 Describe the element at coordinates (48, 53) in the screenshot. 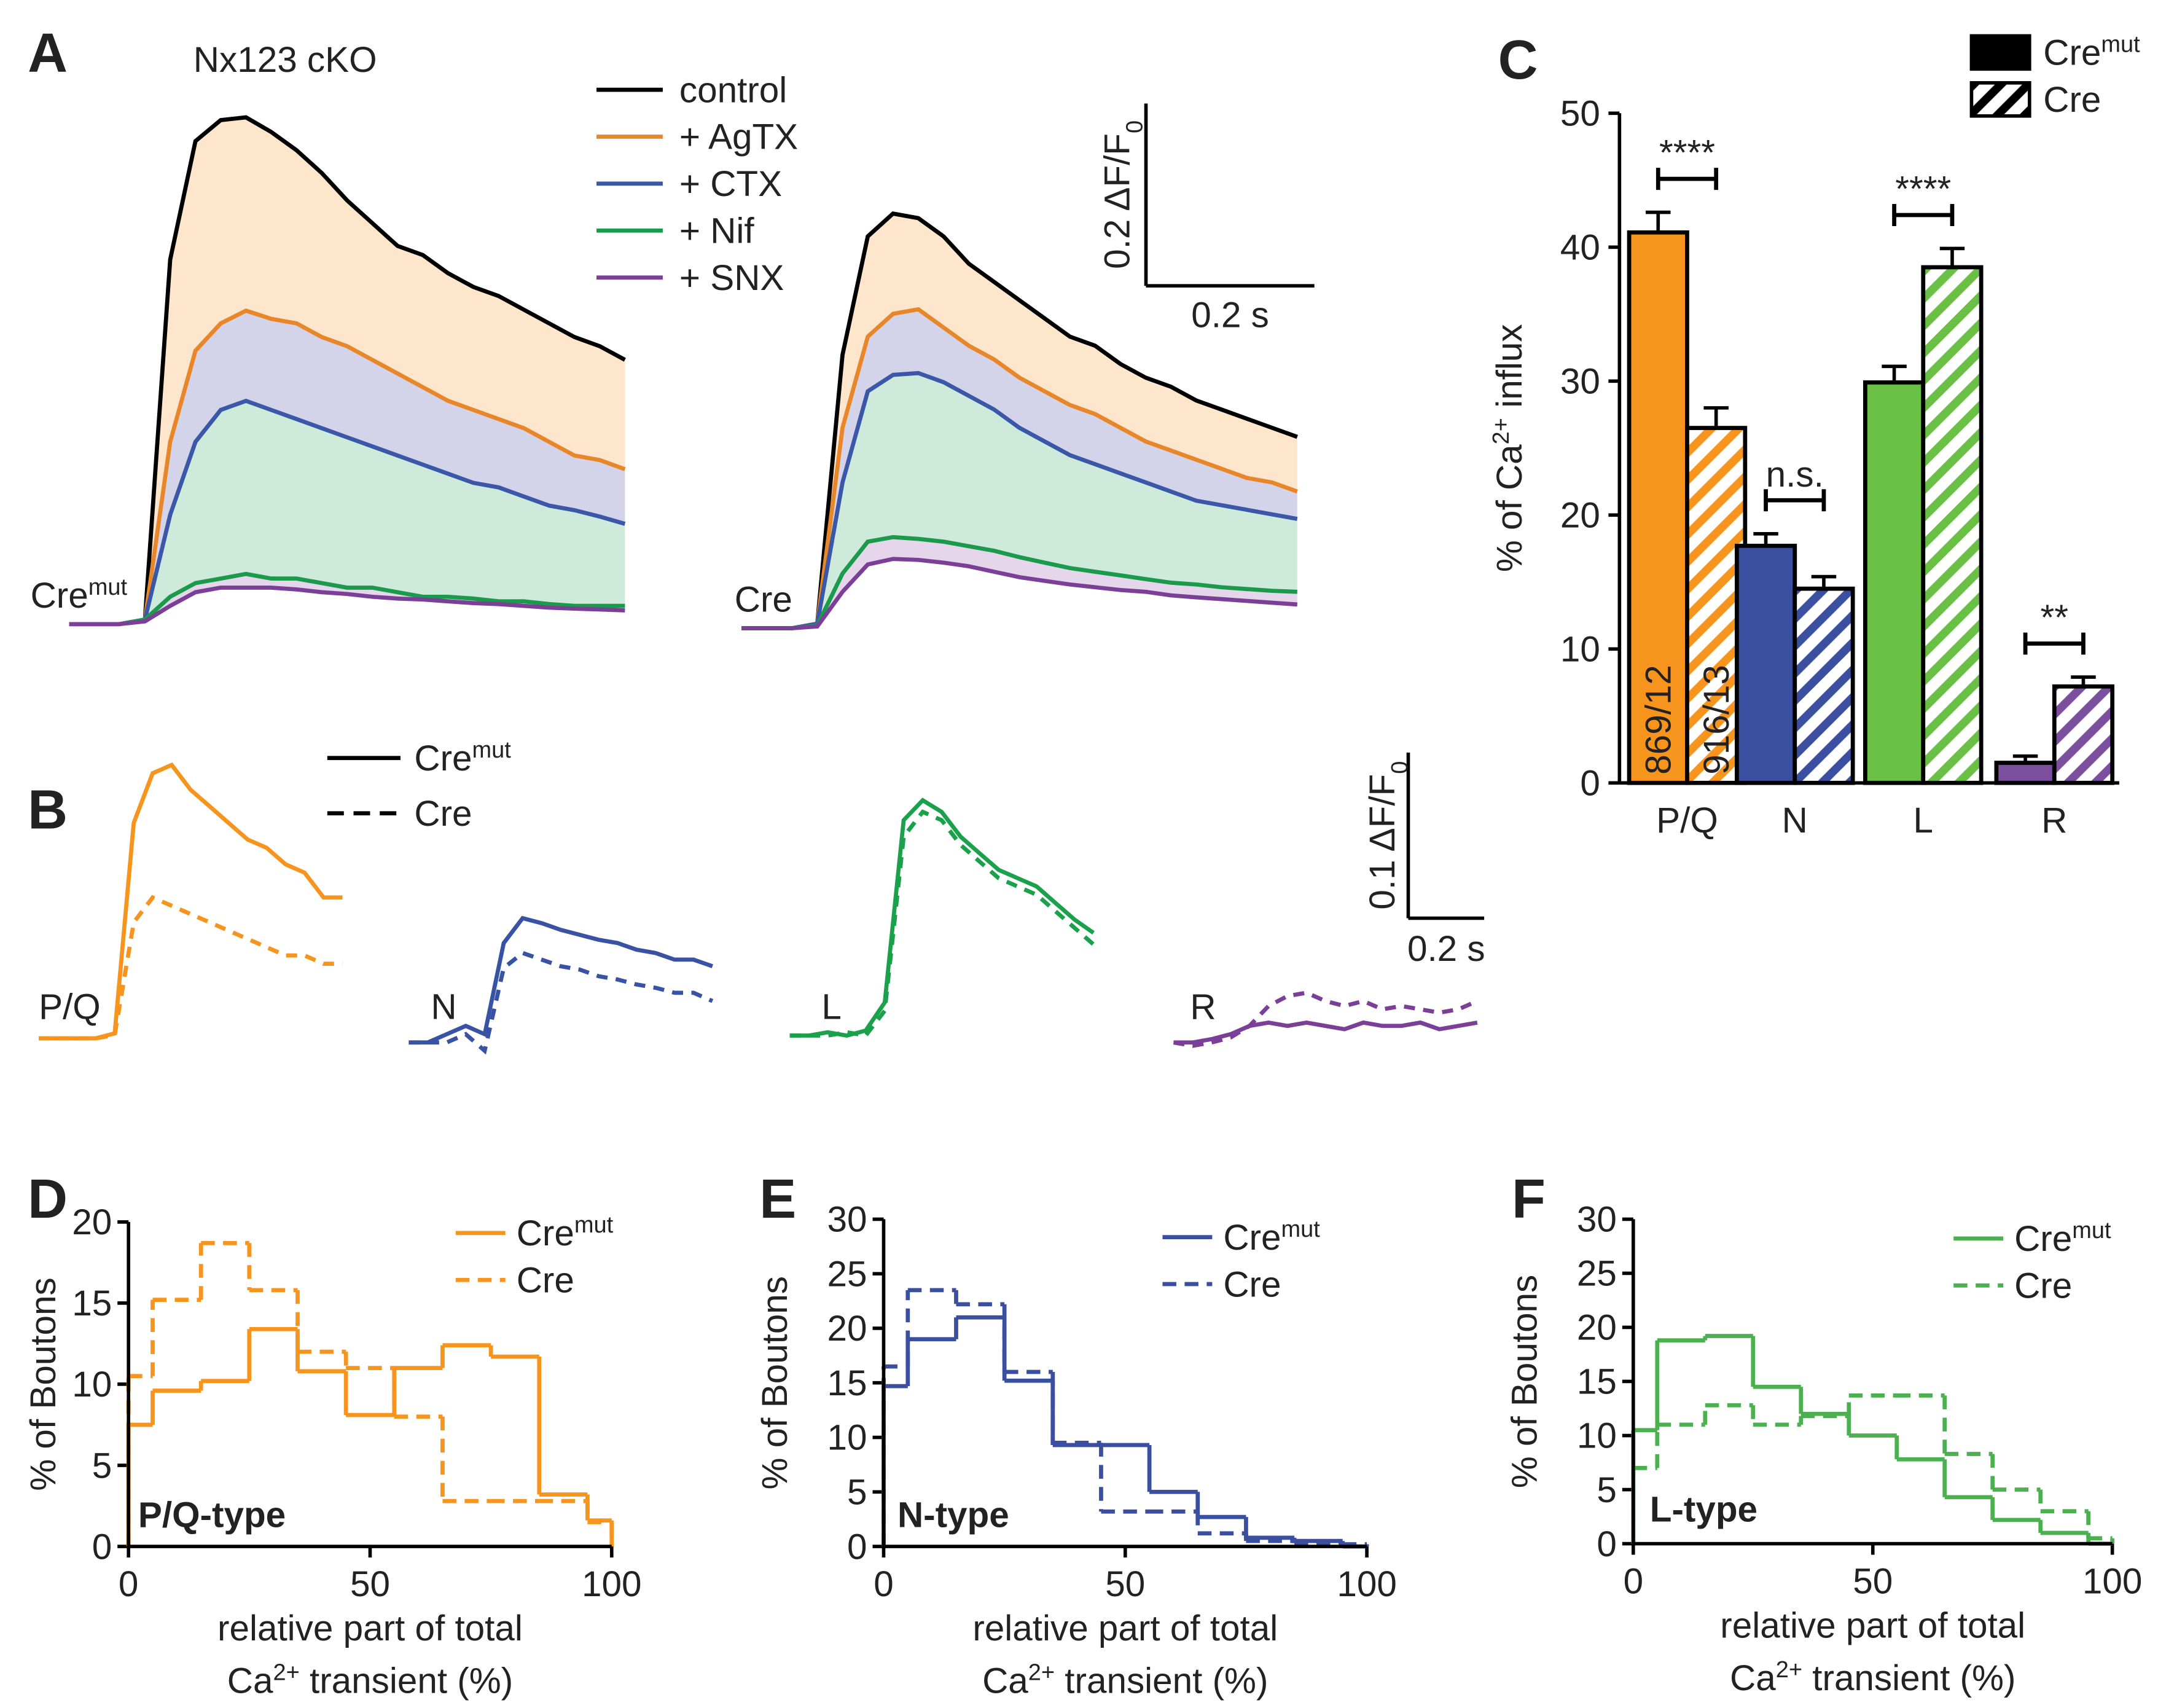

I see `panel-label: A` at that location.